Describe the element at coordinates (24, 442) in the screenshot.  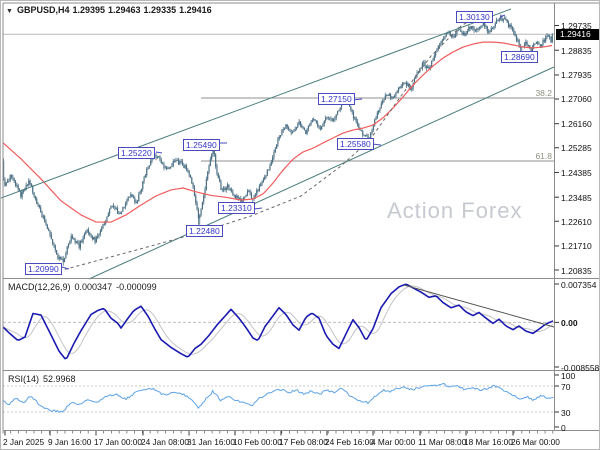
I see `time-tick-label: 2 Jan 2025` at that location.